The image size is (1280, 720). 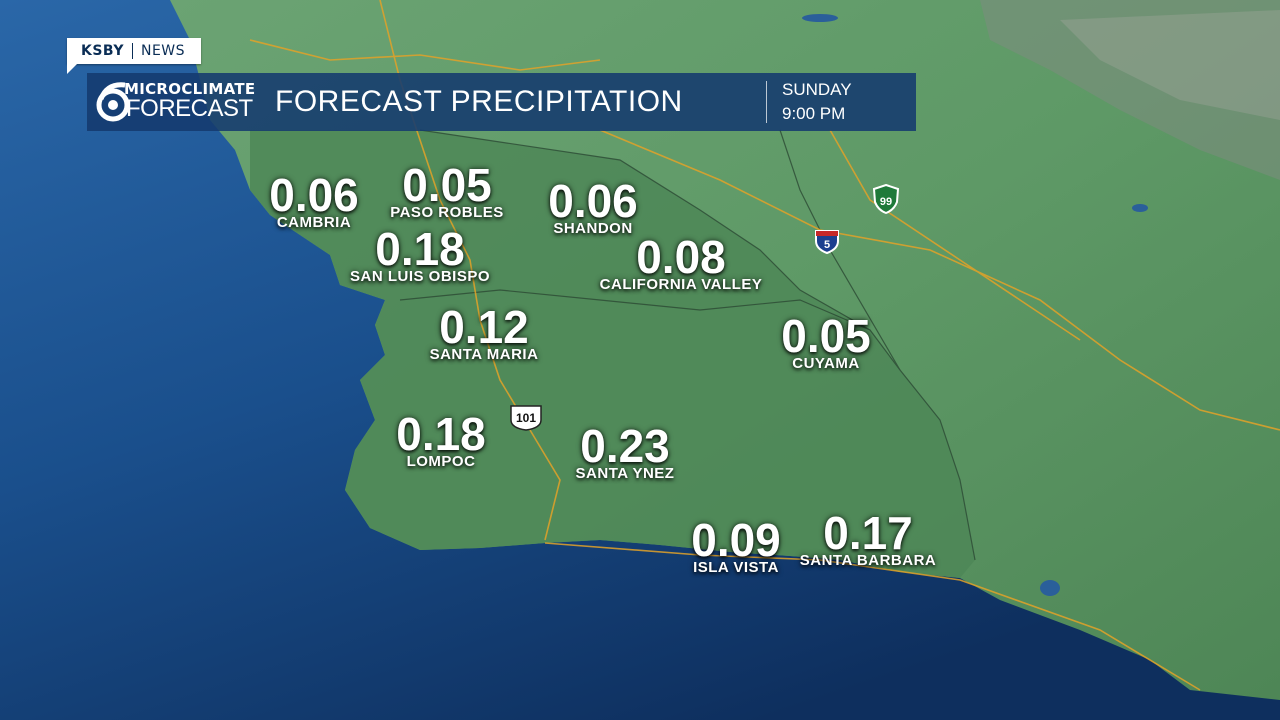 What do you see at coordinates (625, 473) in the screenshot?
I see `location-name: SANTA YNEZ` at bounding box center [625, 473].